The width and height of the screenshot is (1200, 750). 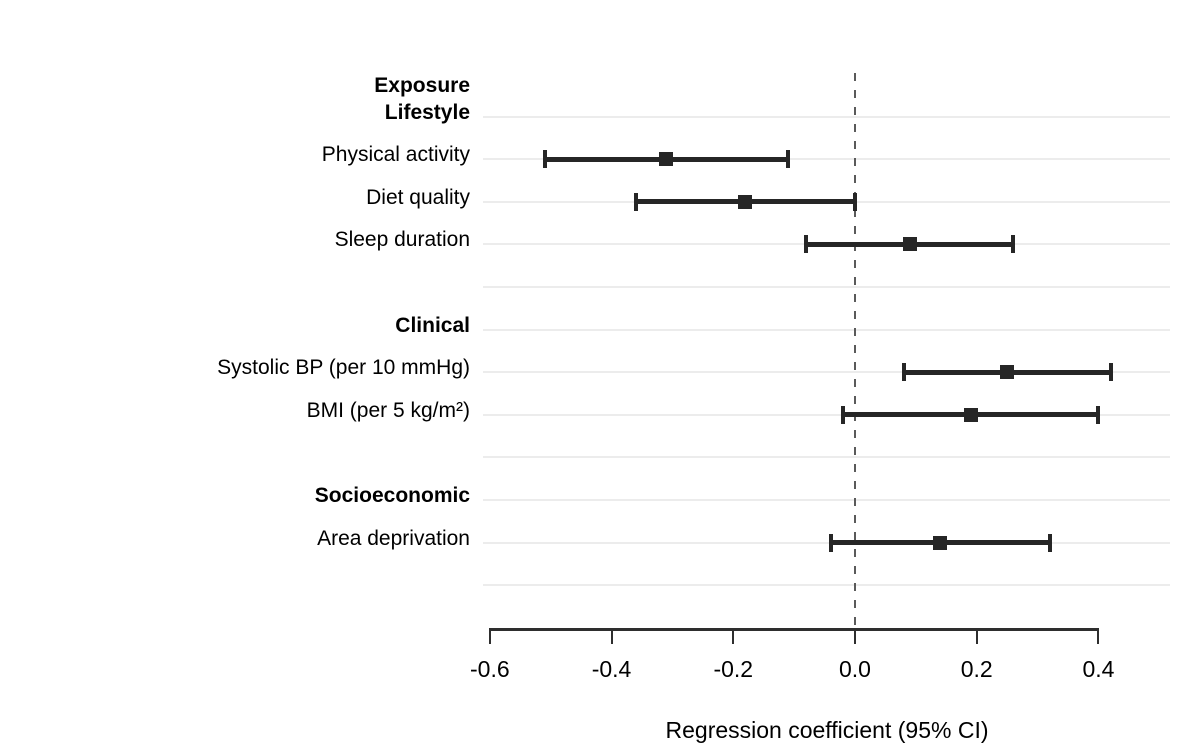 What do you see at coordinates (343, 368) in the screenshot?
I see `exposure-row-label: Systolic BP (per 10 mmHg)` at bounding box center [343, 368].